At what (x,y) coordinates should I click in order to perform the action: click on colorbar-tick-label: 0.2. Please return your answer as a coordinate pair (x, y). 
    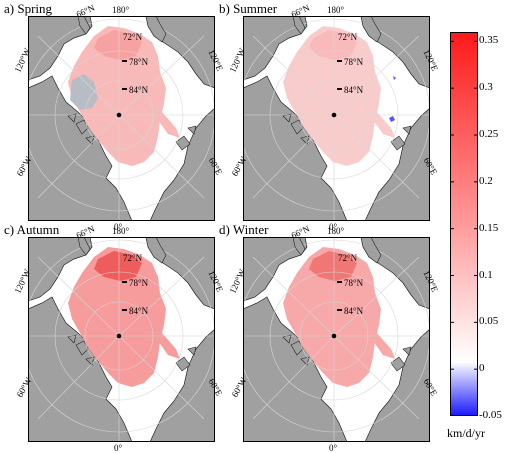
    Looking at the image, I should click on (486, 180).